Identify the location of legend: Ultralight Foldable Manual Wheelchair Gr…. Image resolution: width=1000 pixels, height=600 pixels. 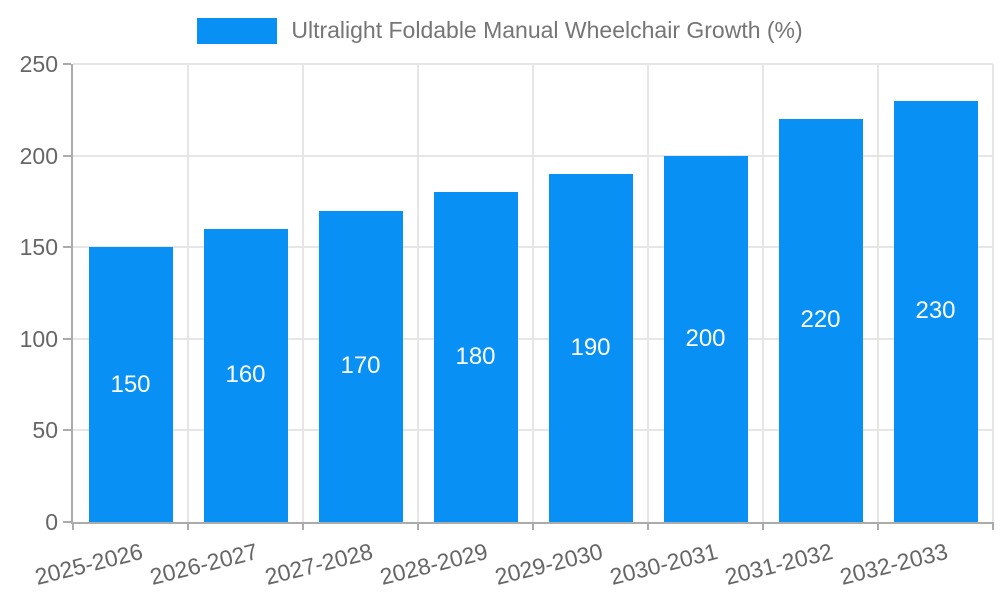
(500, 30).